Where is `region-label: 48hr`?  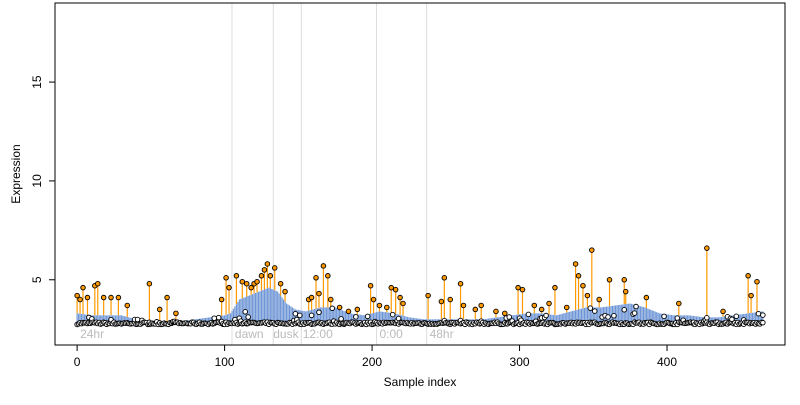
region-label: 48hr is located at coordinates (442, 334).